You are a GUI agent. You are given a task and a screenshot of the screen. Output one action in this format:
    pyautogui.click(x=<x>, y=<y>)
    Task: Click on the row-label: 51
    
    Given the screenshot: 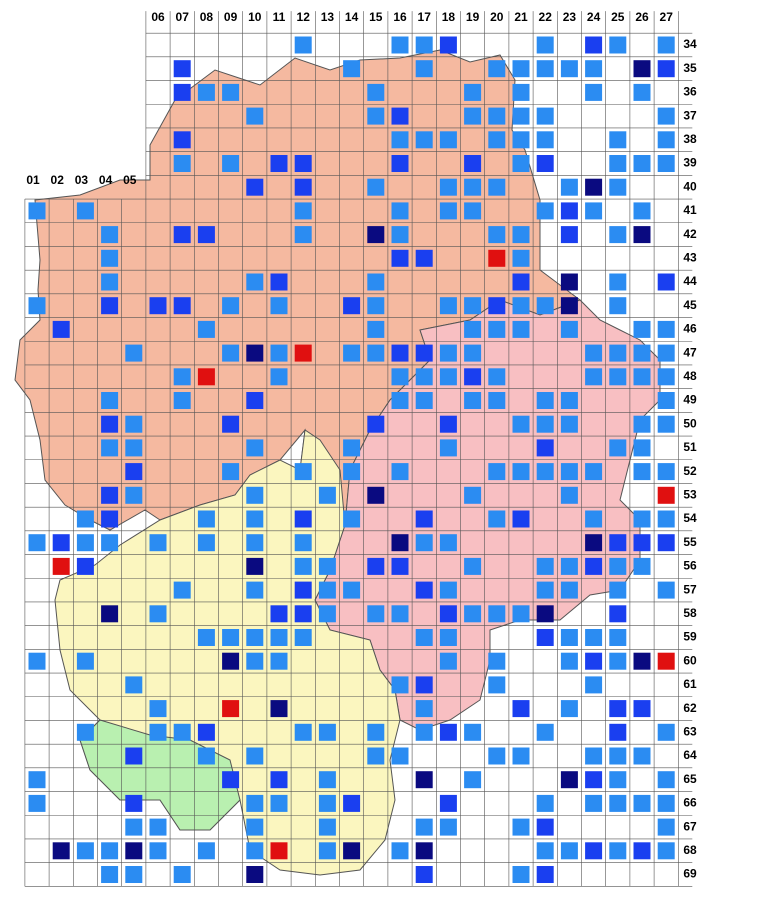 What is the action you would take?
    pyautogui.click(x=690, y=447)
    